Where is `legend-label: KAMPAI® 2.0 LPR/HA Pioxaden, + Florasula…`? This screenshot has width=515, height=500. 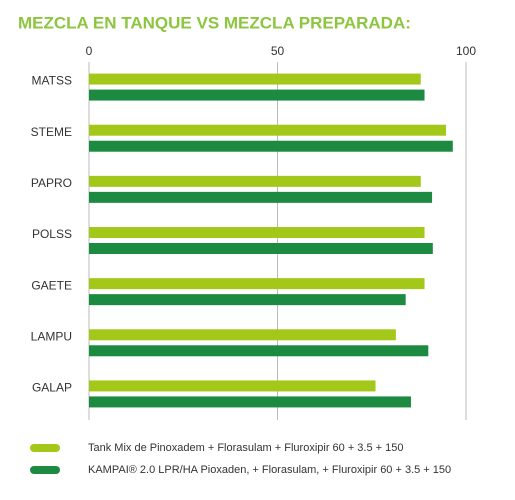
legend-label: KAMPAI® 2.0 LPR/HA Pioxaden, + Florasula… is located at coordinates (269, 470).